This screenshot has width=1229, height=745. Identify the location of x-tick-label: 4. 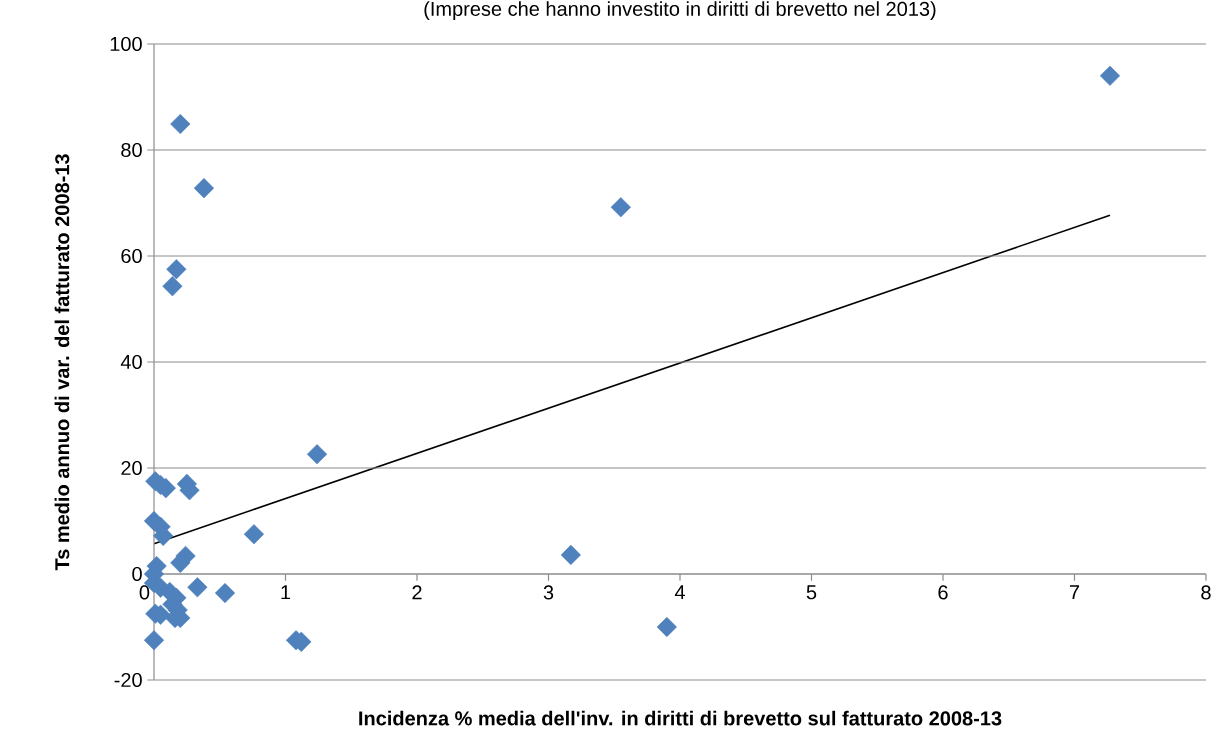
(679, 592).